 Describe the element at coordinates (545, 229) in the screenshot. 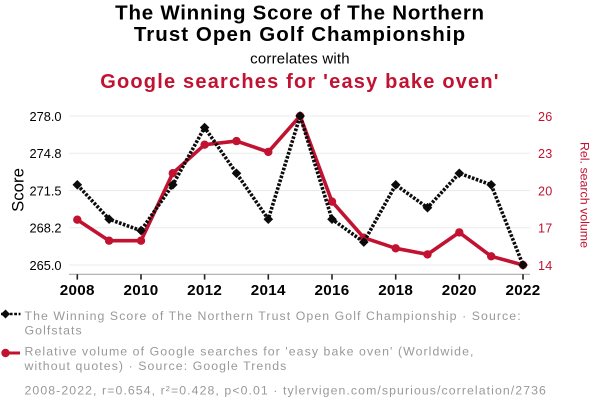

I see `svg-text: 17` at that location.